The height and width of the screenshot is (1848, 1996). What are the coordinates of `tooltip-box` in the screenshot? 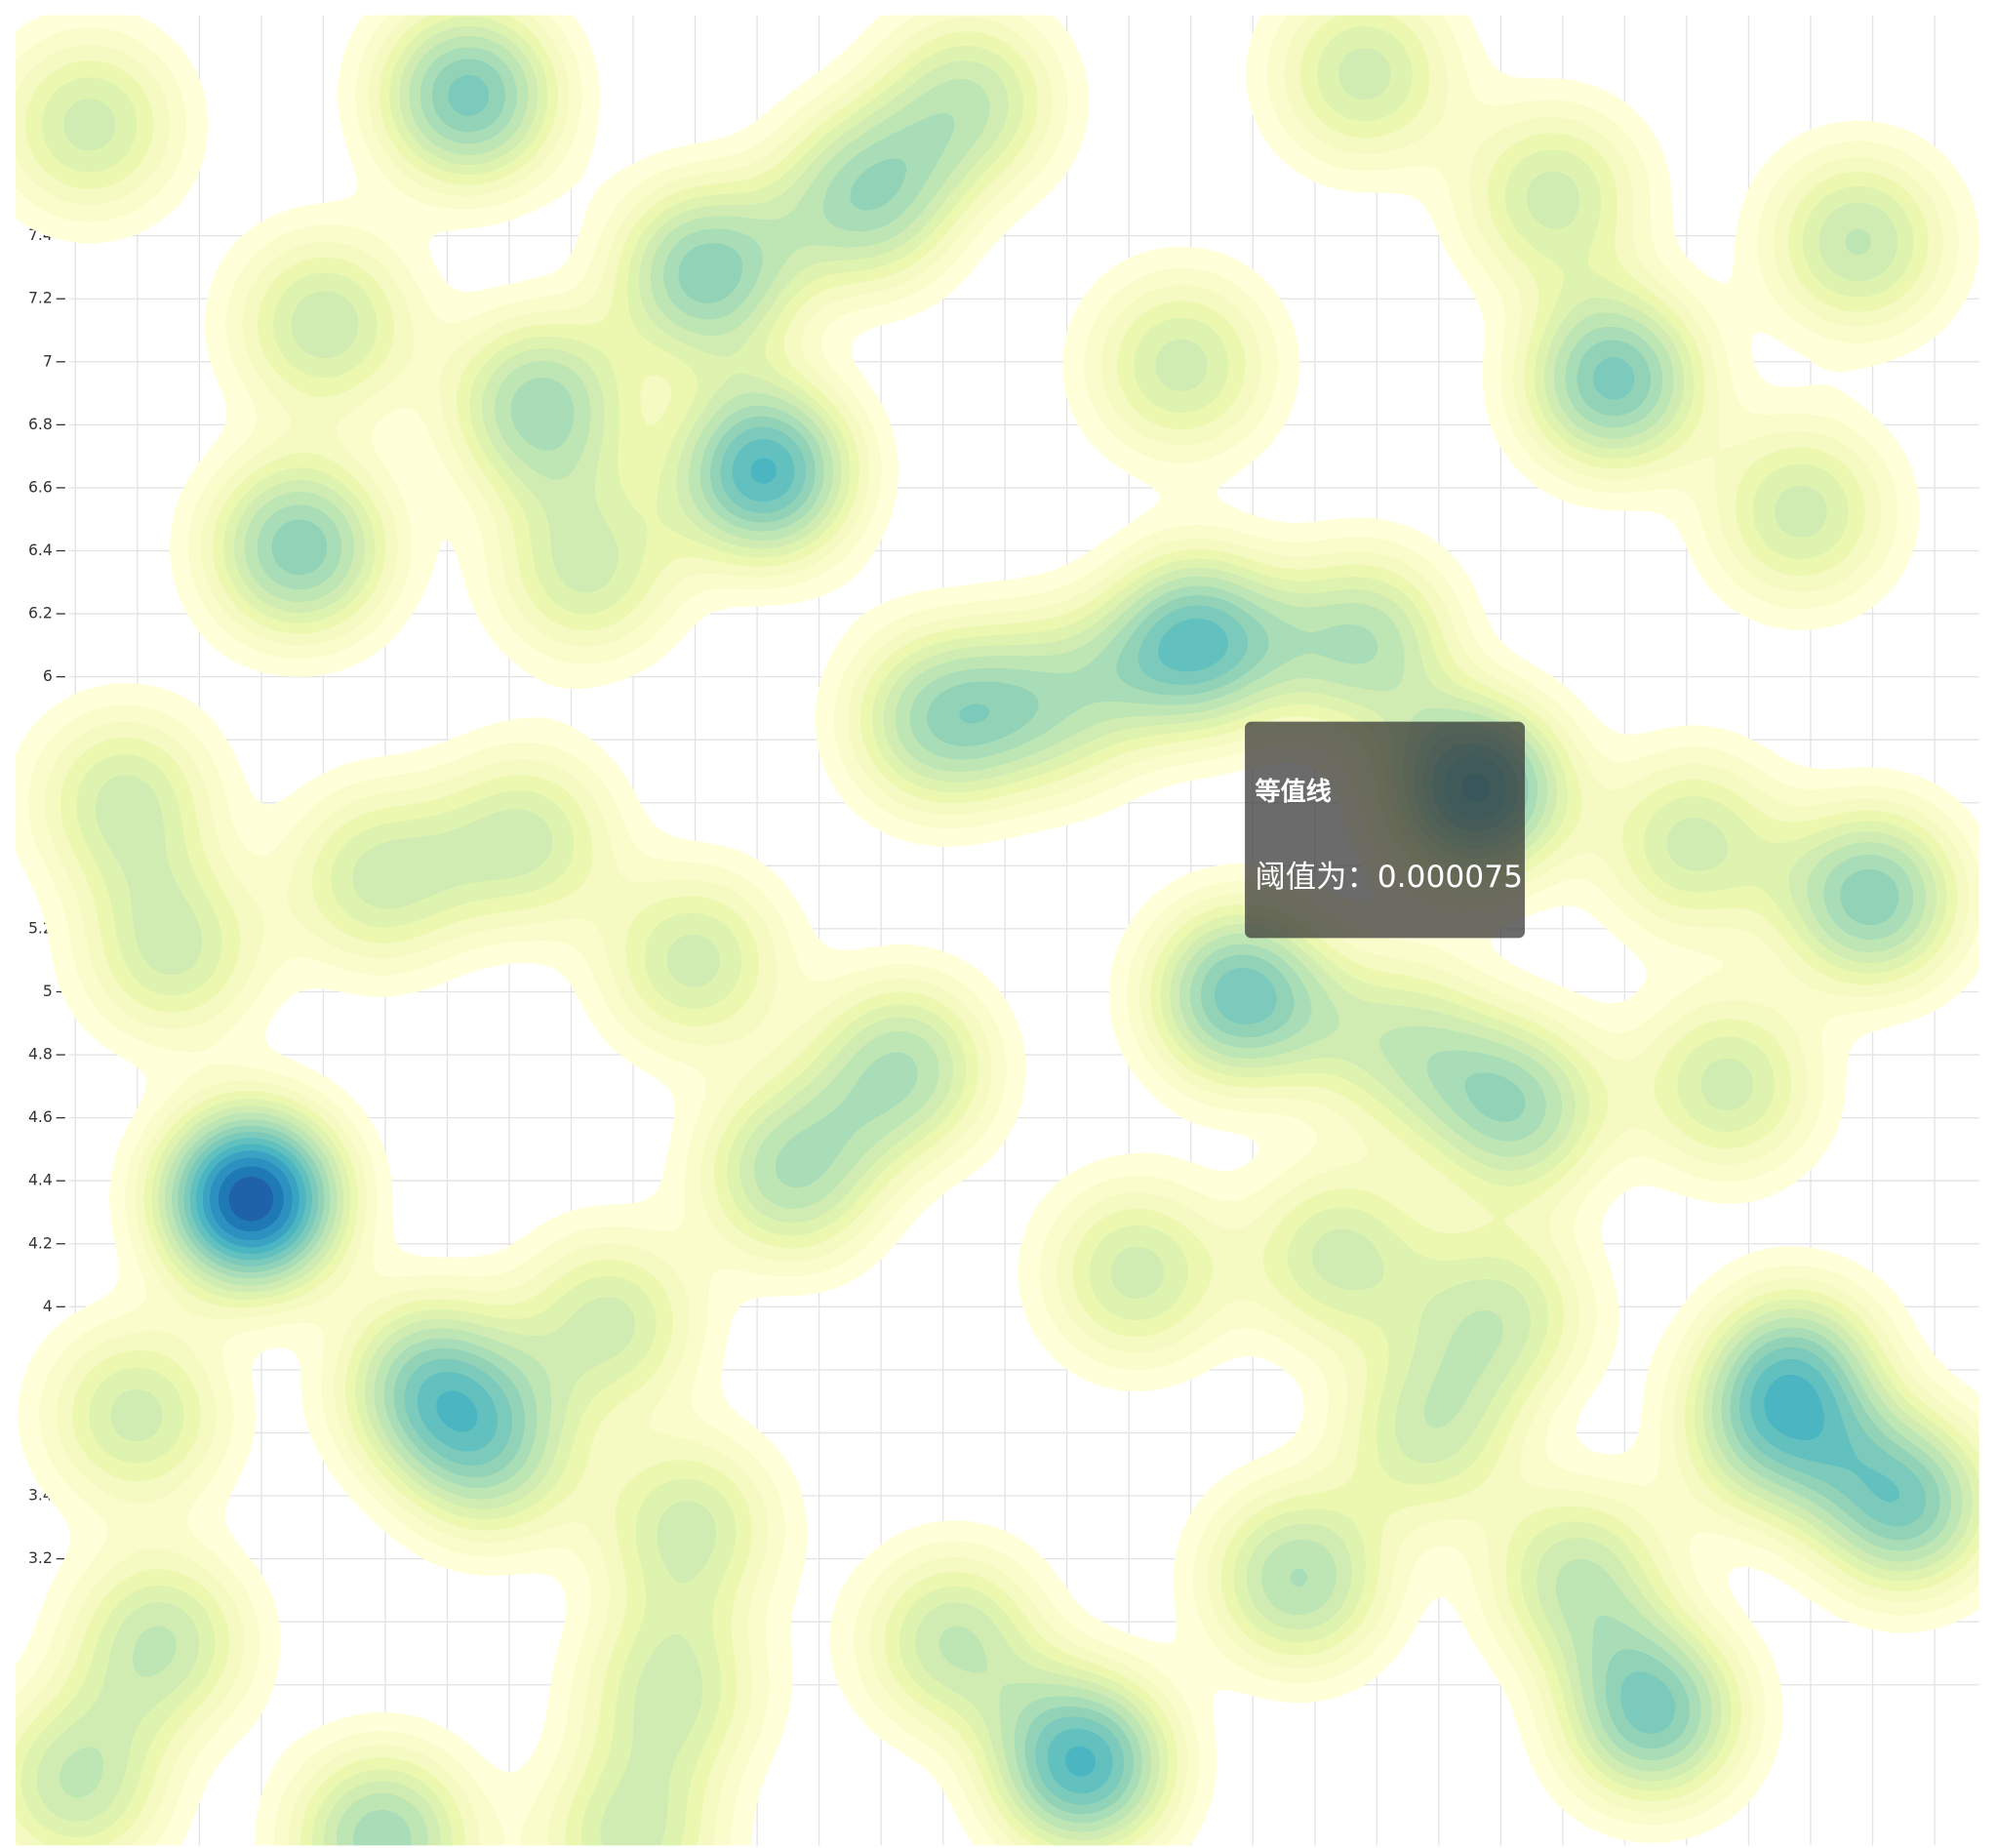 It's located at (1386, 830).